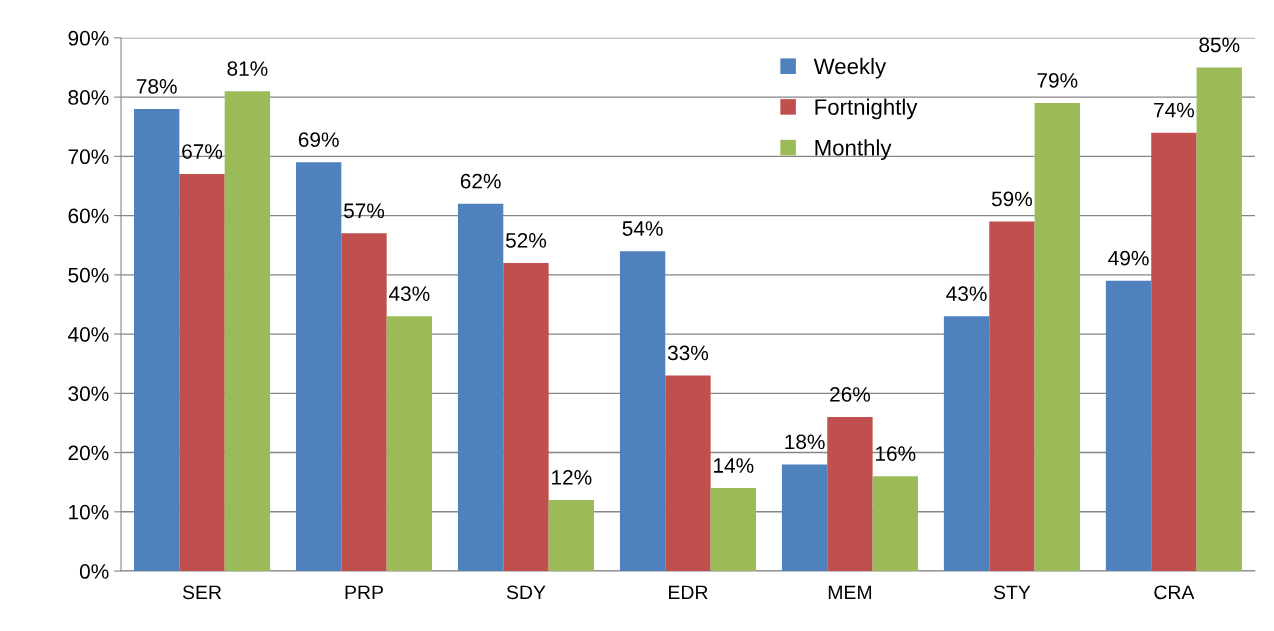 The image size is (1274, 631). What do you see at coordinates (202, 151) in the screenshot?
I see `data-label: 67%` at bounding box center [202, 151].